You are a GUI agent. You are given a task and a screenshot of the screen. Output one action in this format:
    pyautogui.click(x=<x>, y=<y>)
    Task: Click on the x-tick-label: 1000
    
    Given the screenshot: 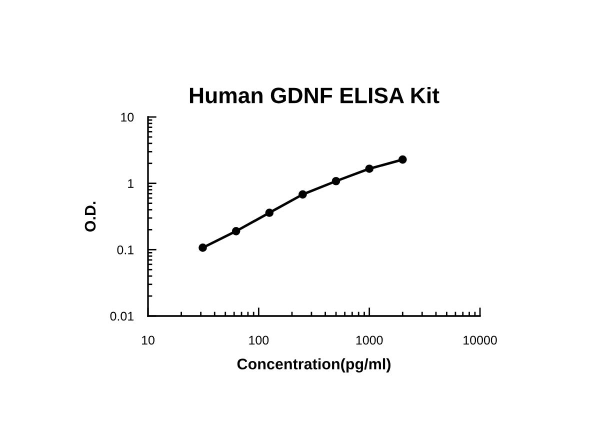 What is the action you would take?
    pyautogui.click(x=369, y=340)
    